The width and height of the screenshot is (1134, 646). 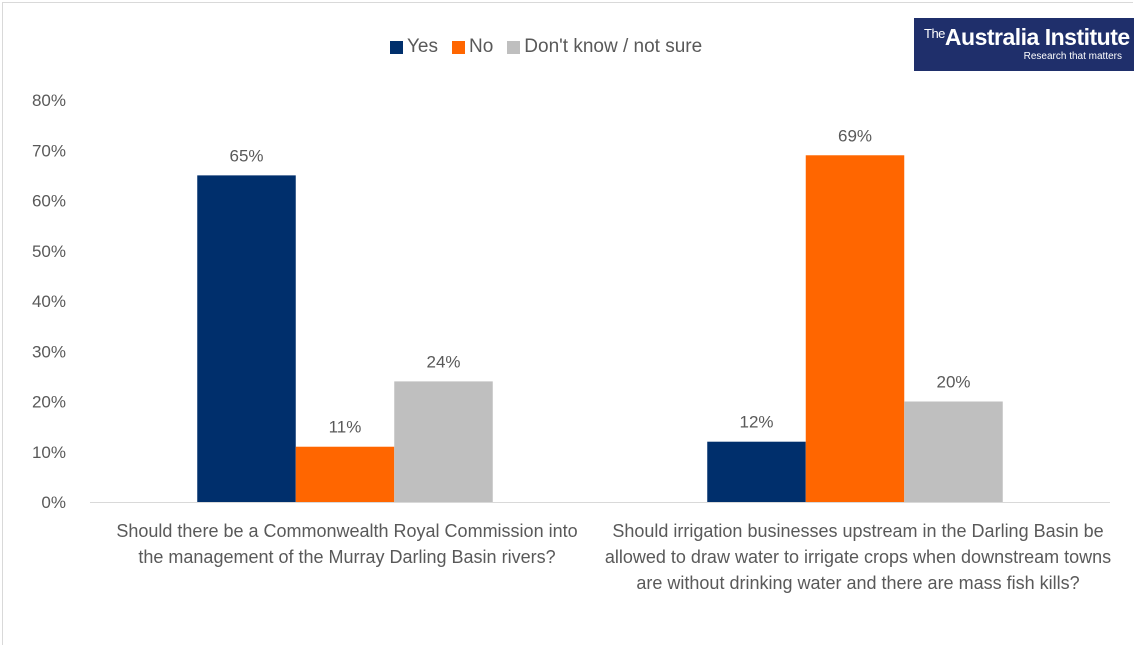 I want to click on logo-name: Australia Institute, so click(x=1037, y=37).